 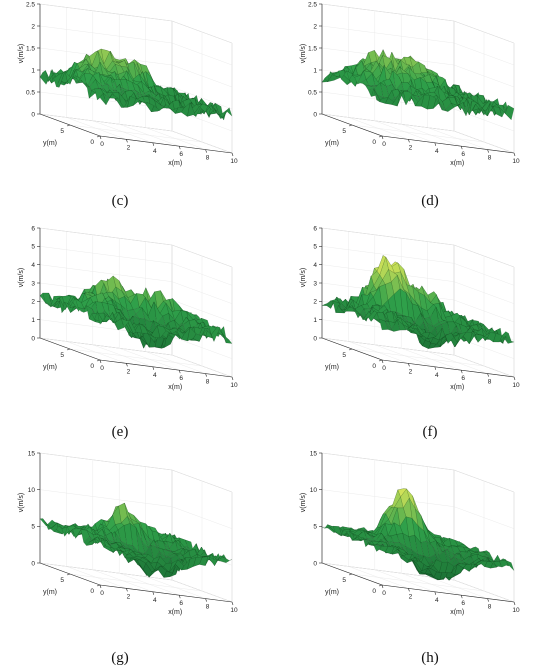 What do you see at coordinates (30, 92) in the screenshot?
I see `z-tick-label: 0.5` at bounding box center [30, 92].